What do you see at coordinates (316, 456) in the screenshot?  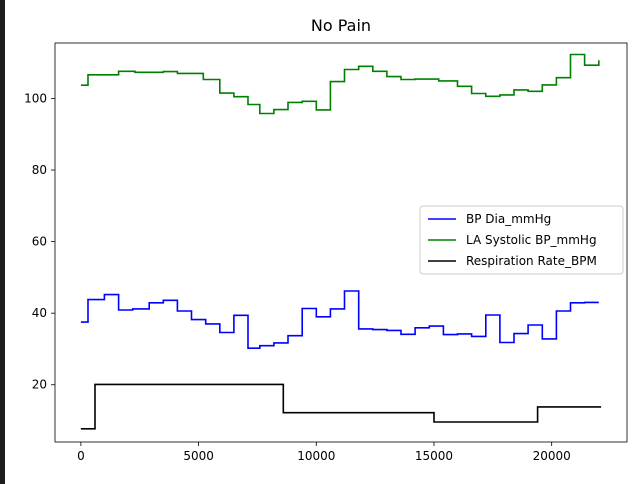 I see `x-tick-label: 10000` at bounding box center [316, 456].